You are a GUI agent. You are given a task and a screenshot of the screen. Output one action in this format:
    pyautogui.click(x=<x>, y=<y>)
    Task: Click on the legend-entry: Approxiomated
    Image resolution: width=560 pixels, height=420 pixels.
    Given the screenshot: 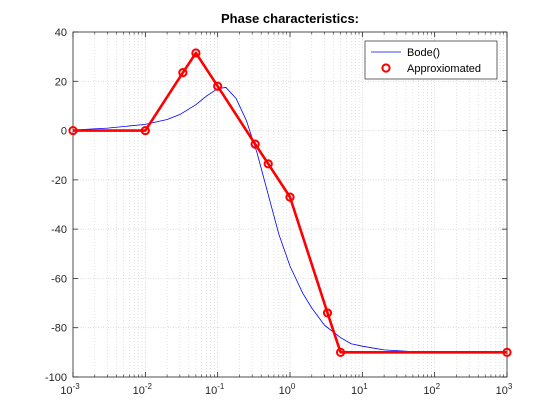 What is the action you would take?
    pyautogui.click(x=431, y=69)
    